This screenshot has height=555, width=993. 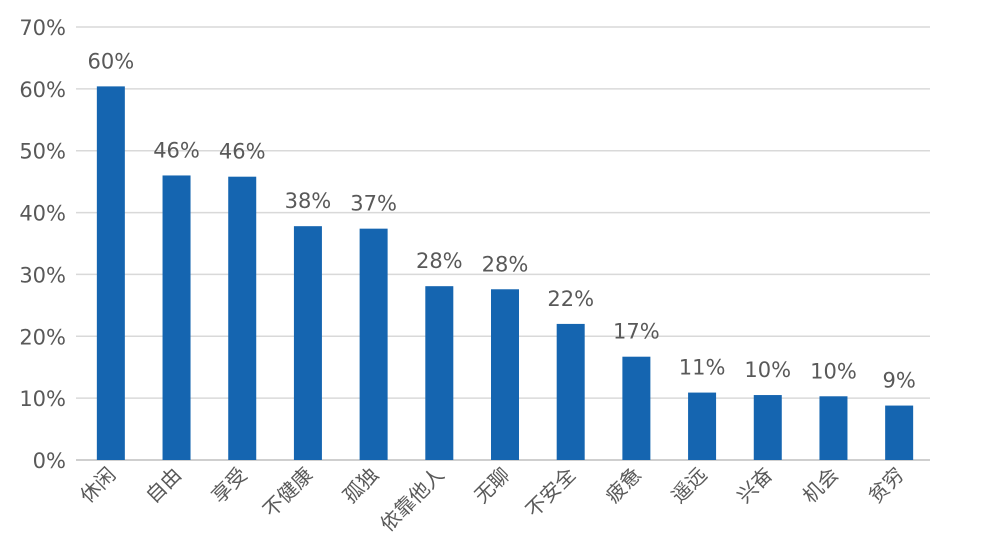 What do you see at coordinates (163, 485) in the screenshot?
I see `x-tick-label: 自由` at bounding box center [163, 485].